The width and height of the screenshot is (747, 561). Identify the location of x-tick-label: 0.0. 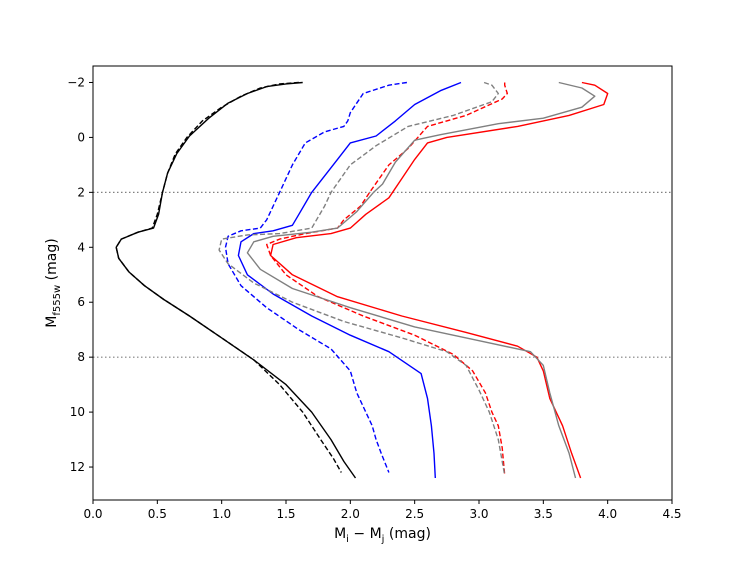
(92, 514).